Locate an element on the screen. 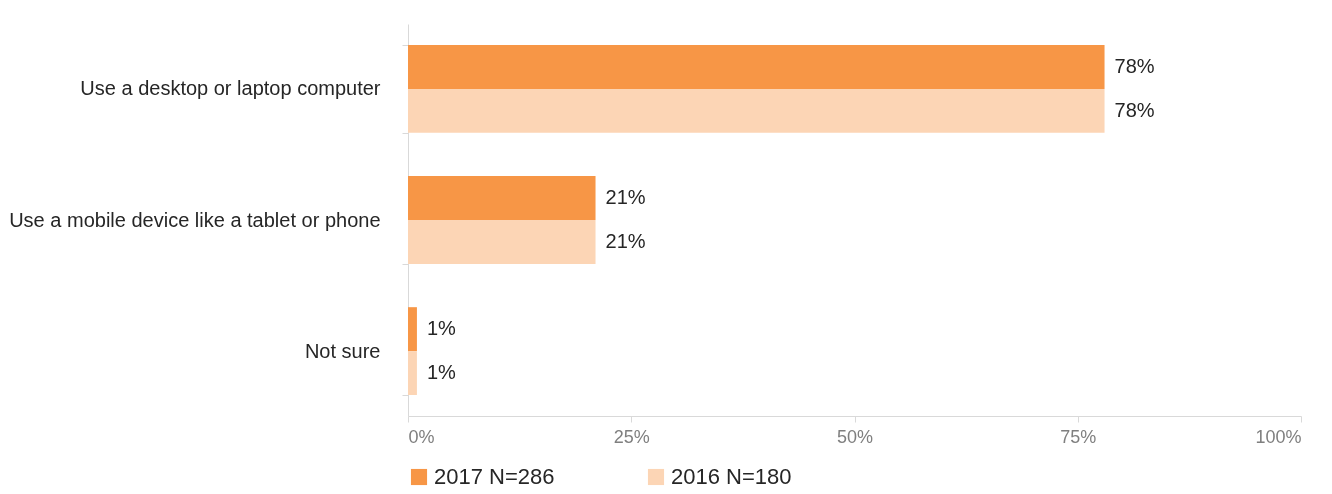  y-tick-label: Not sure is located at coordinates (342, 350).